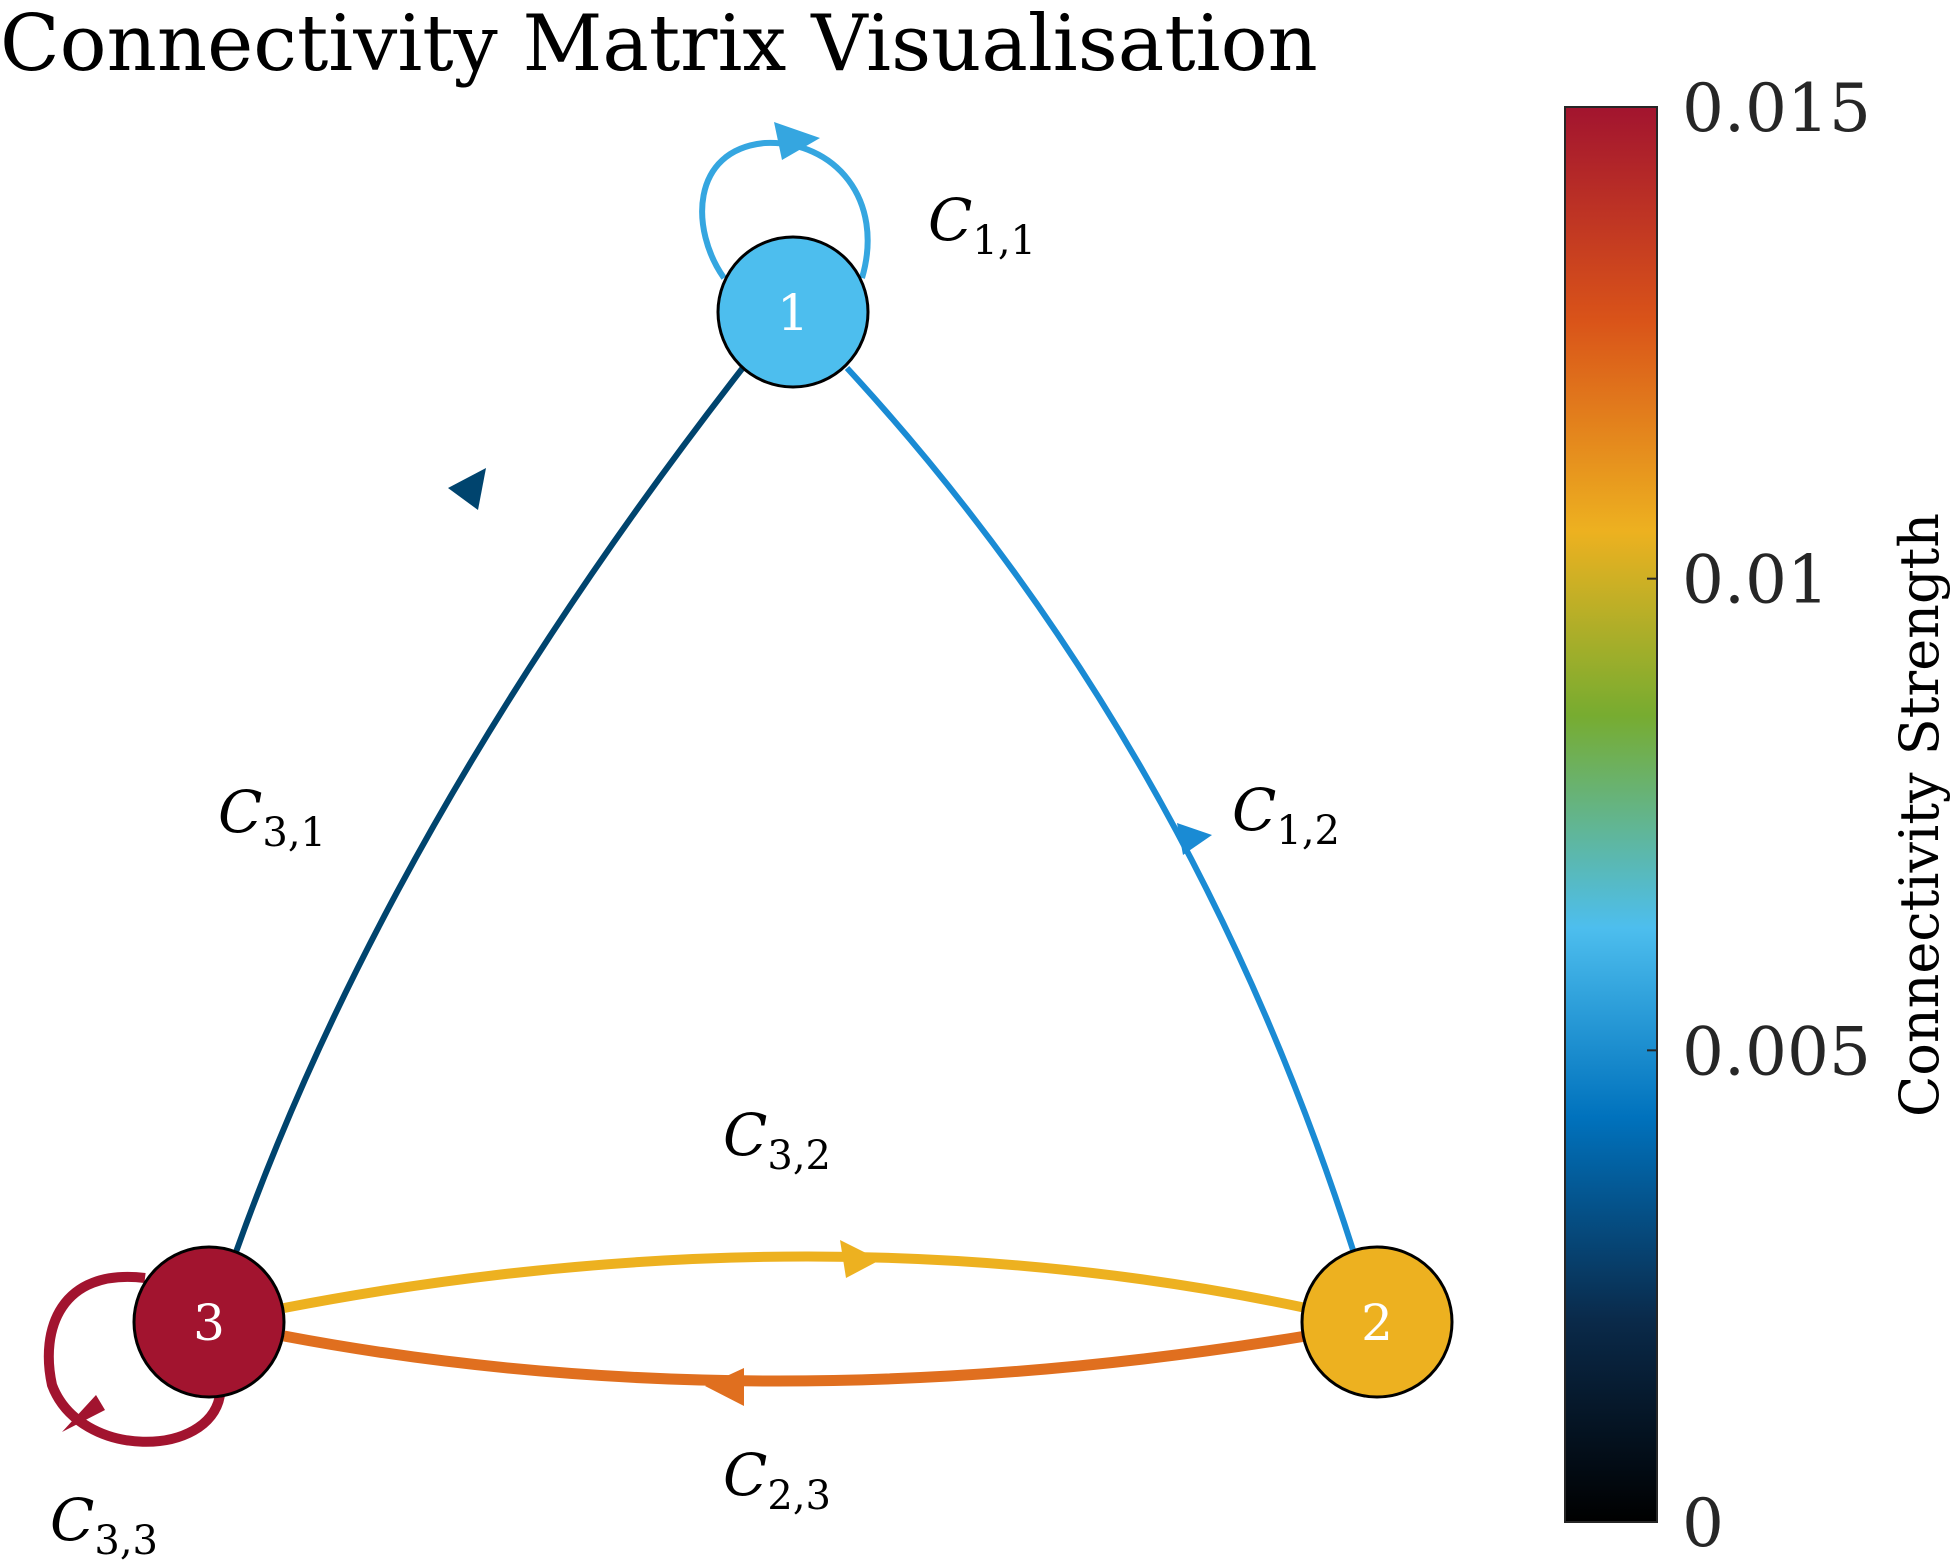 Image resolution: width=1959 pixels, height=1567 pixels. I want to click on edge-3-3-arrow, so click(83, 1413).